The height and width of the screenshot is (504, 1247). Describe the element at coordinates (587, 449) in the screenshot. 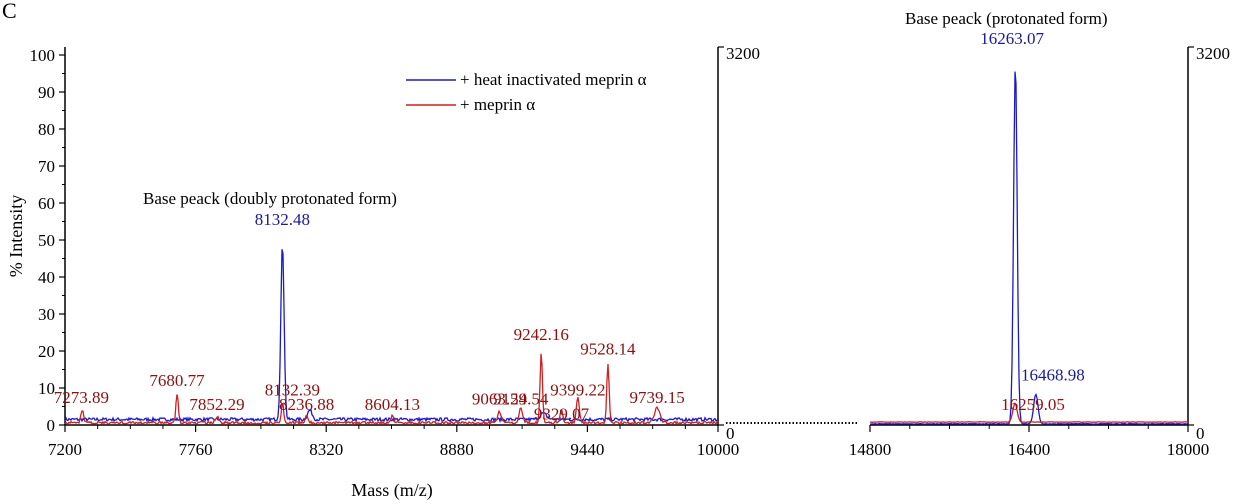

I see `x-tick-label: 9440` at that location.